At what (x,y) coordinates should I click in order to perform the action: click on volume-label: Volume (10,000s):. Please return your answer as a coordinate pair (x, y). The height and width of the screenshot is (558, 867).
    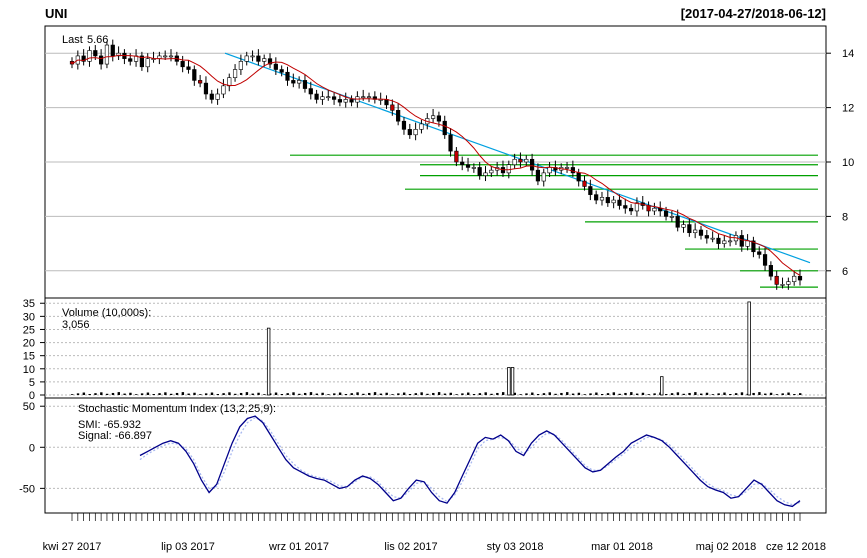
    Looking at the image, I should click on (106, 313).